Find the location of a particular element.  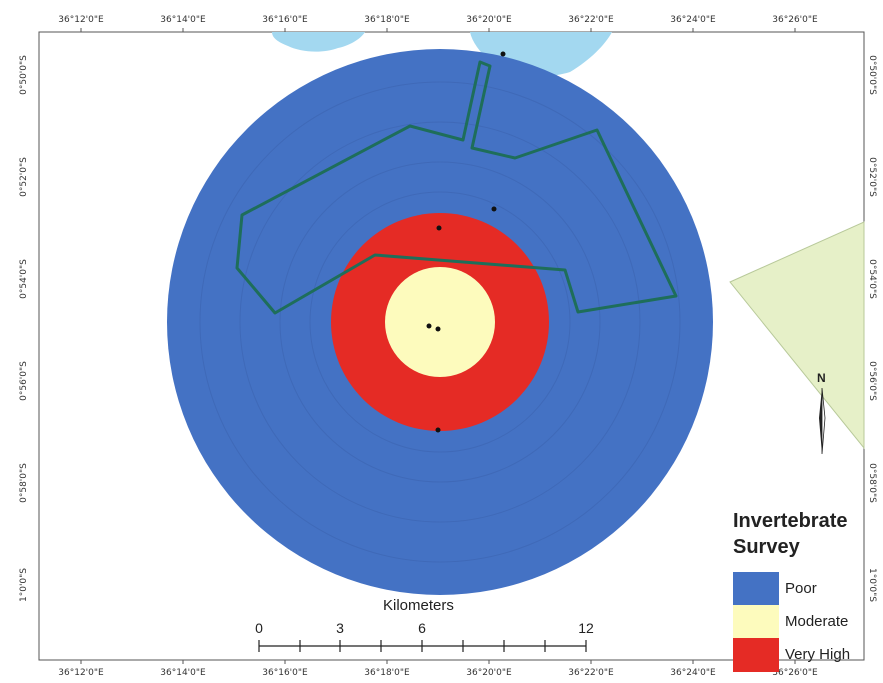

legend-label-very-high: Very High is located at coordinates (818, 654).